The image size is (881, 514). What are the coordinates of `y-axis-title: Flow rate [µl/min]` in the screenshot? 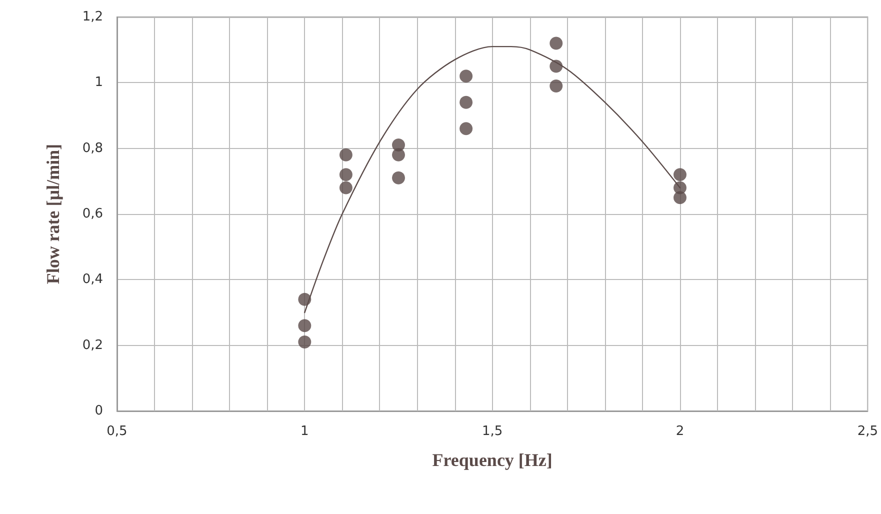 It's located at (53, 214).